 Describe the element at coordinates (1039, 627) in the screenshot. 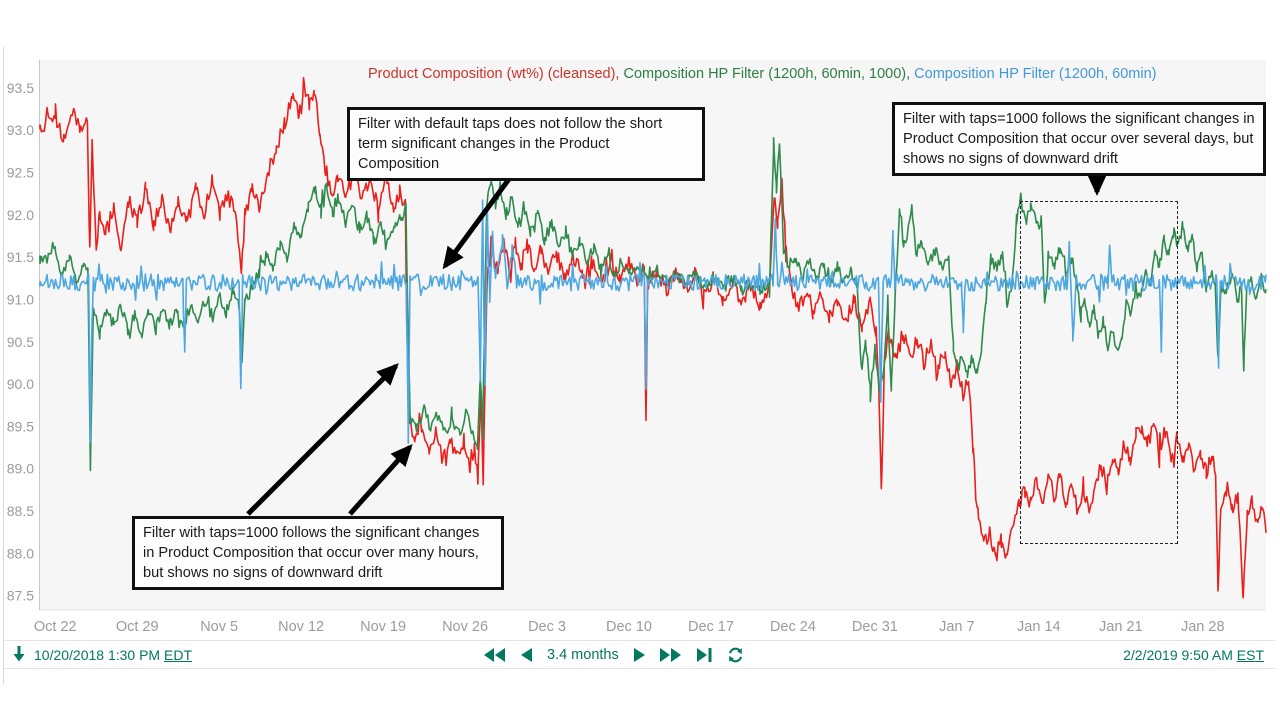

I see `x-tick-label: Jan 14` at that location.